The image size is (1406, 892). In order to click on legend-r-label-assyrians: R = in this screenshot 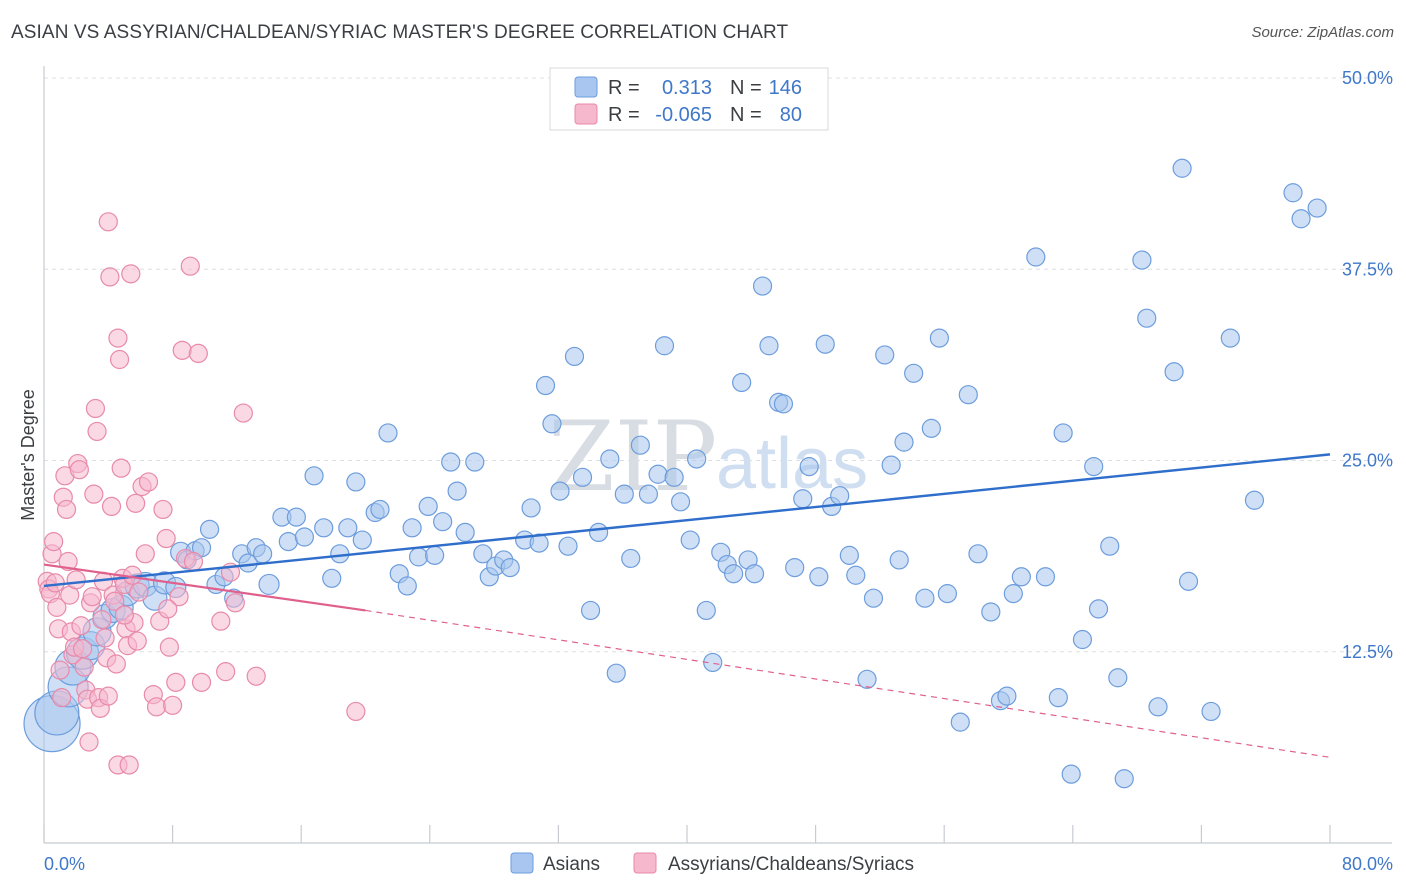, I will do `click(624, 115)`.